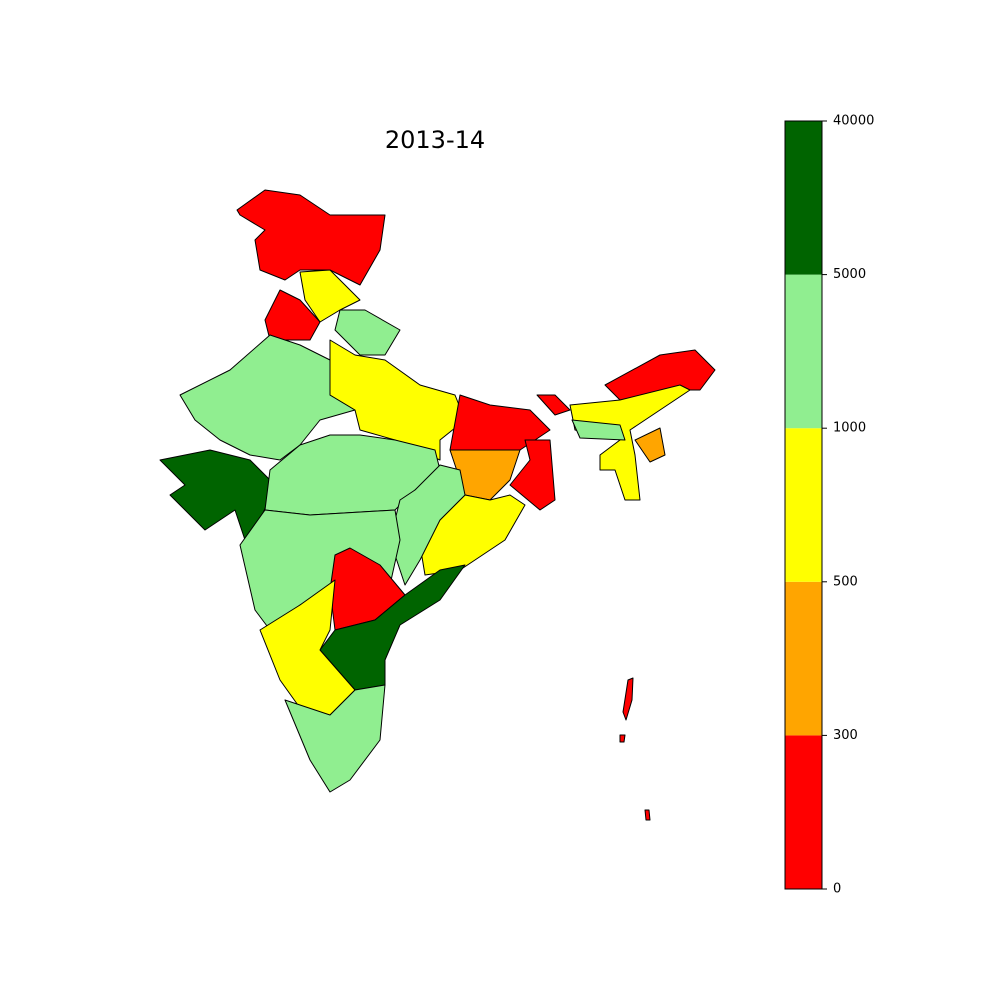  Describe the element at coordinates (849, 274) in the screenshot. I see `colorbar-tick-label: 5000` at that location.